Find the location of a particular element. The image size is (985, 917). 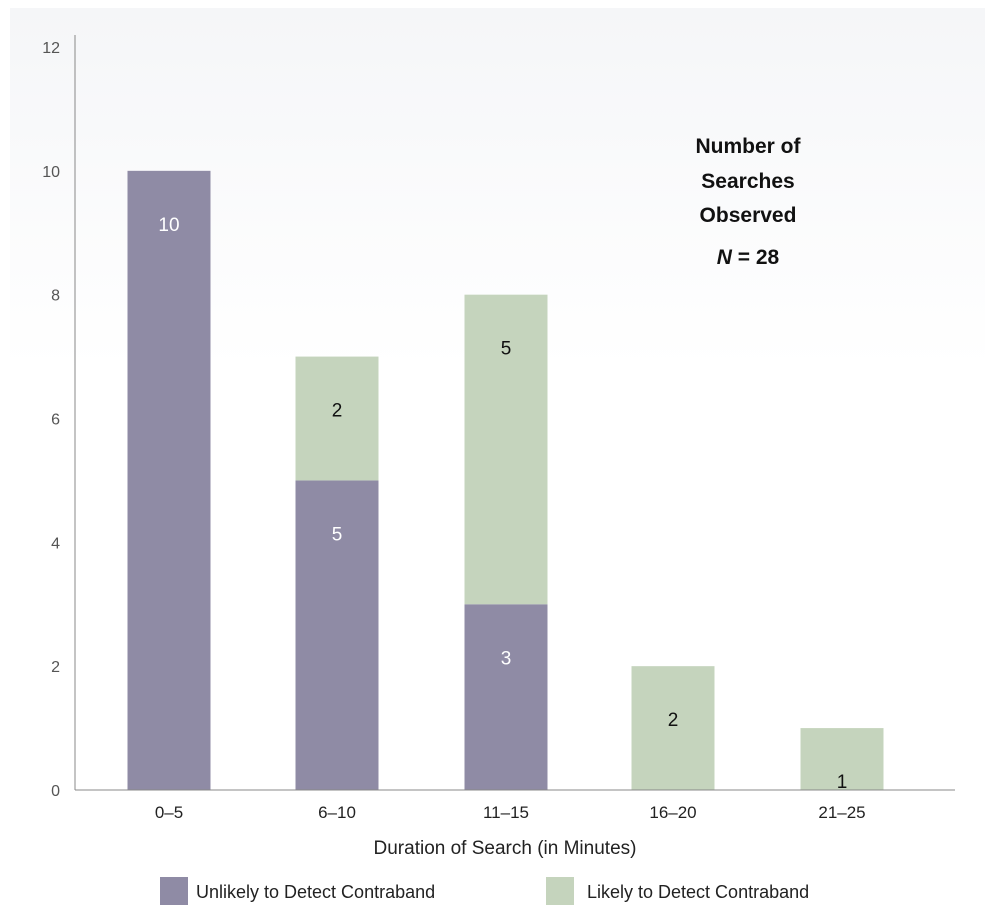

annotation-n-symbol: N is located at coordinates (725, 257).